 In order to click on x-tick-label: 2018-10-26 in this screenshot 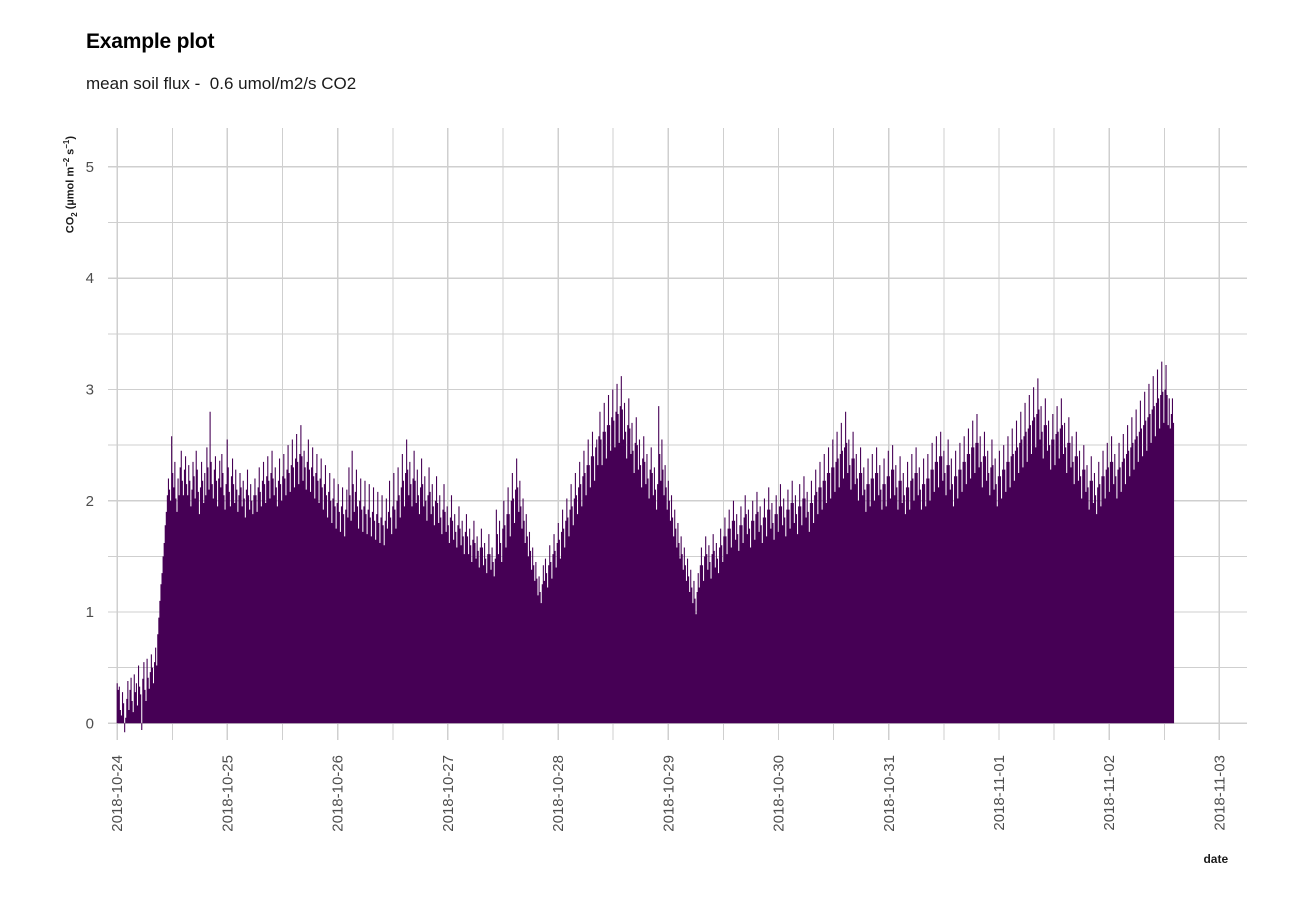, I will do `click(338, 793)`.